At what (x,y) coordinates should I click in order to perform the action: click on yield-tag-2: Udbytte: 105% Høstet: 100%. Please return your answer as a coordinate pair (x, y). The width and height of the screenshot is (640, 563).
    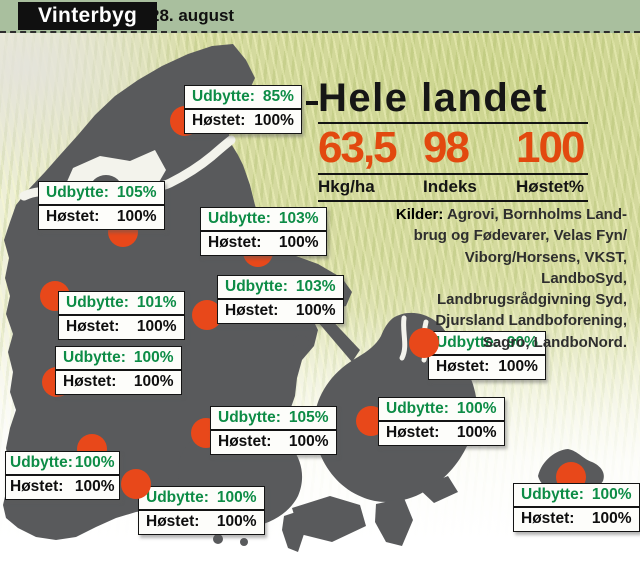
    Looking at the image, I should click on (101, 205).